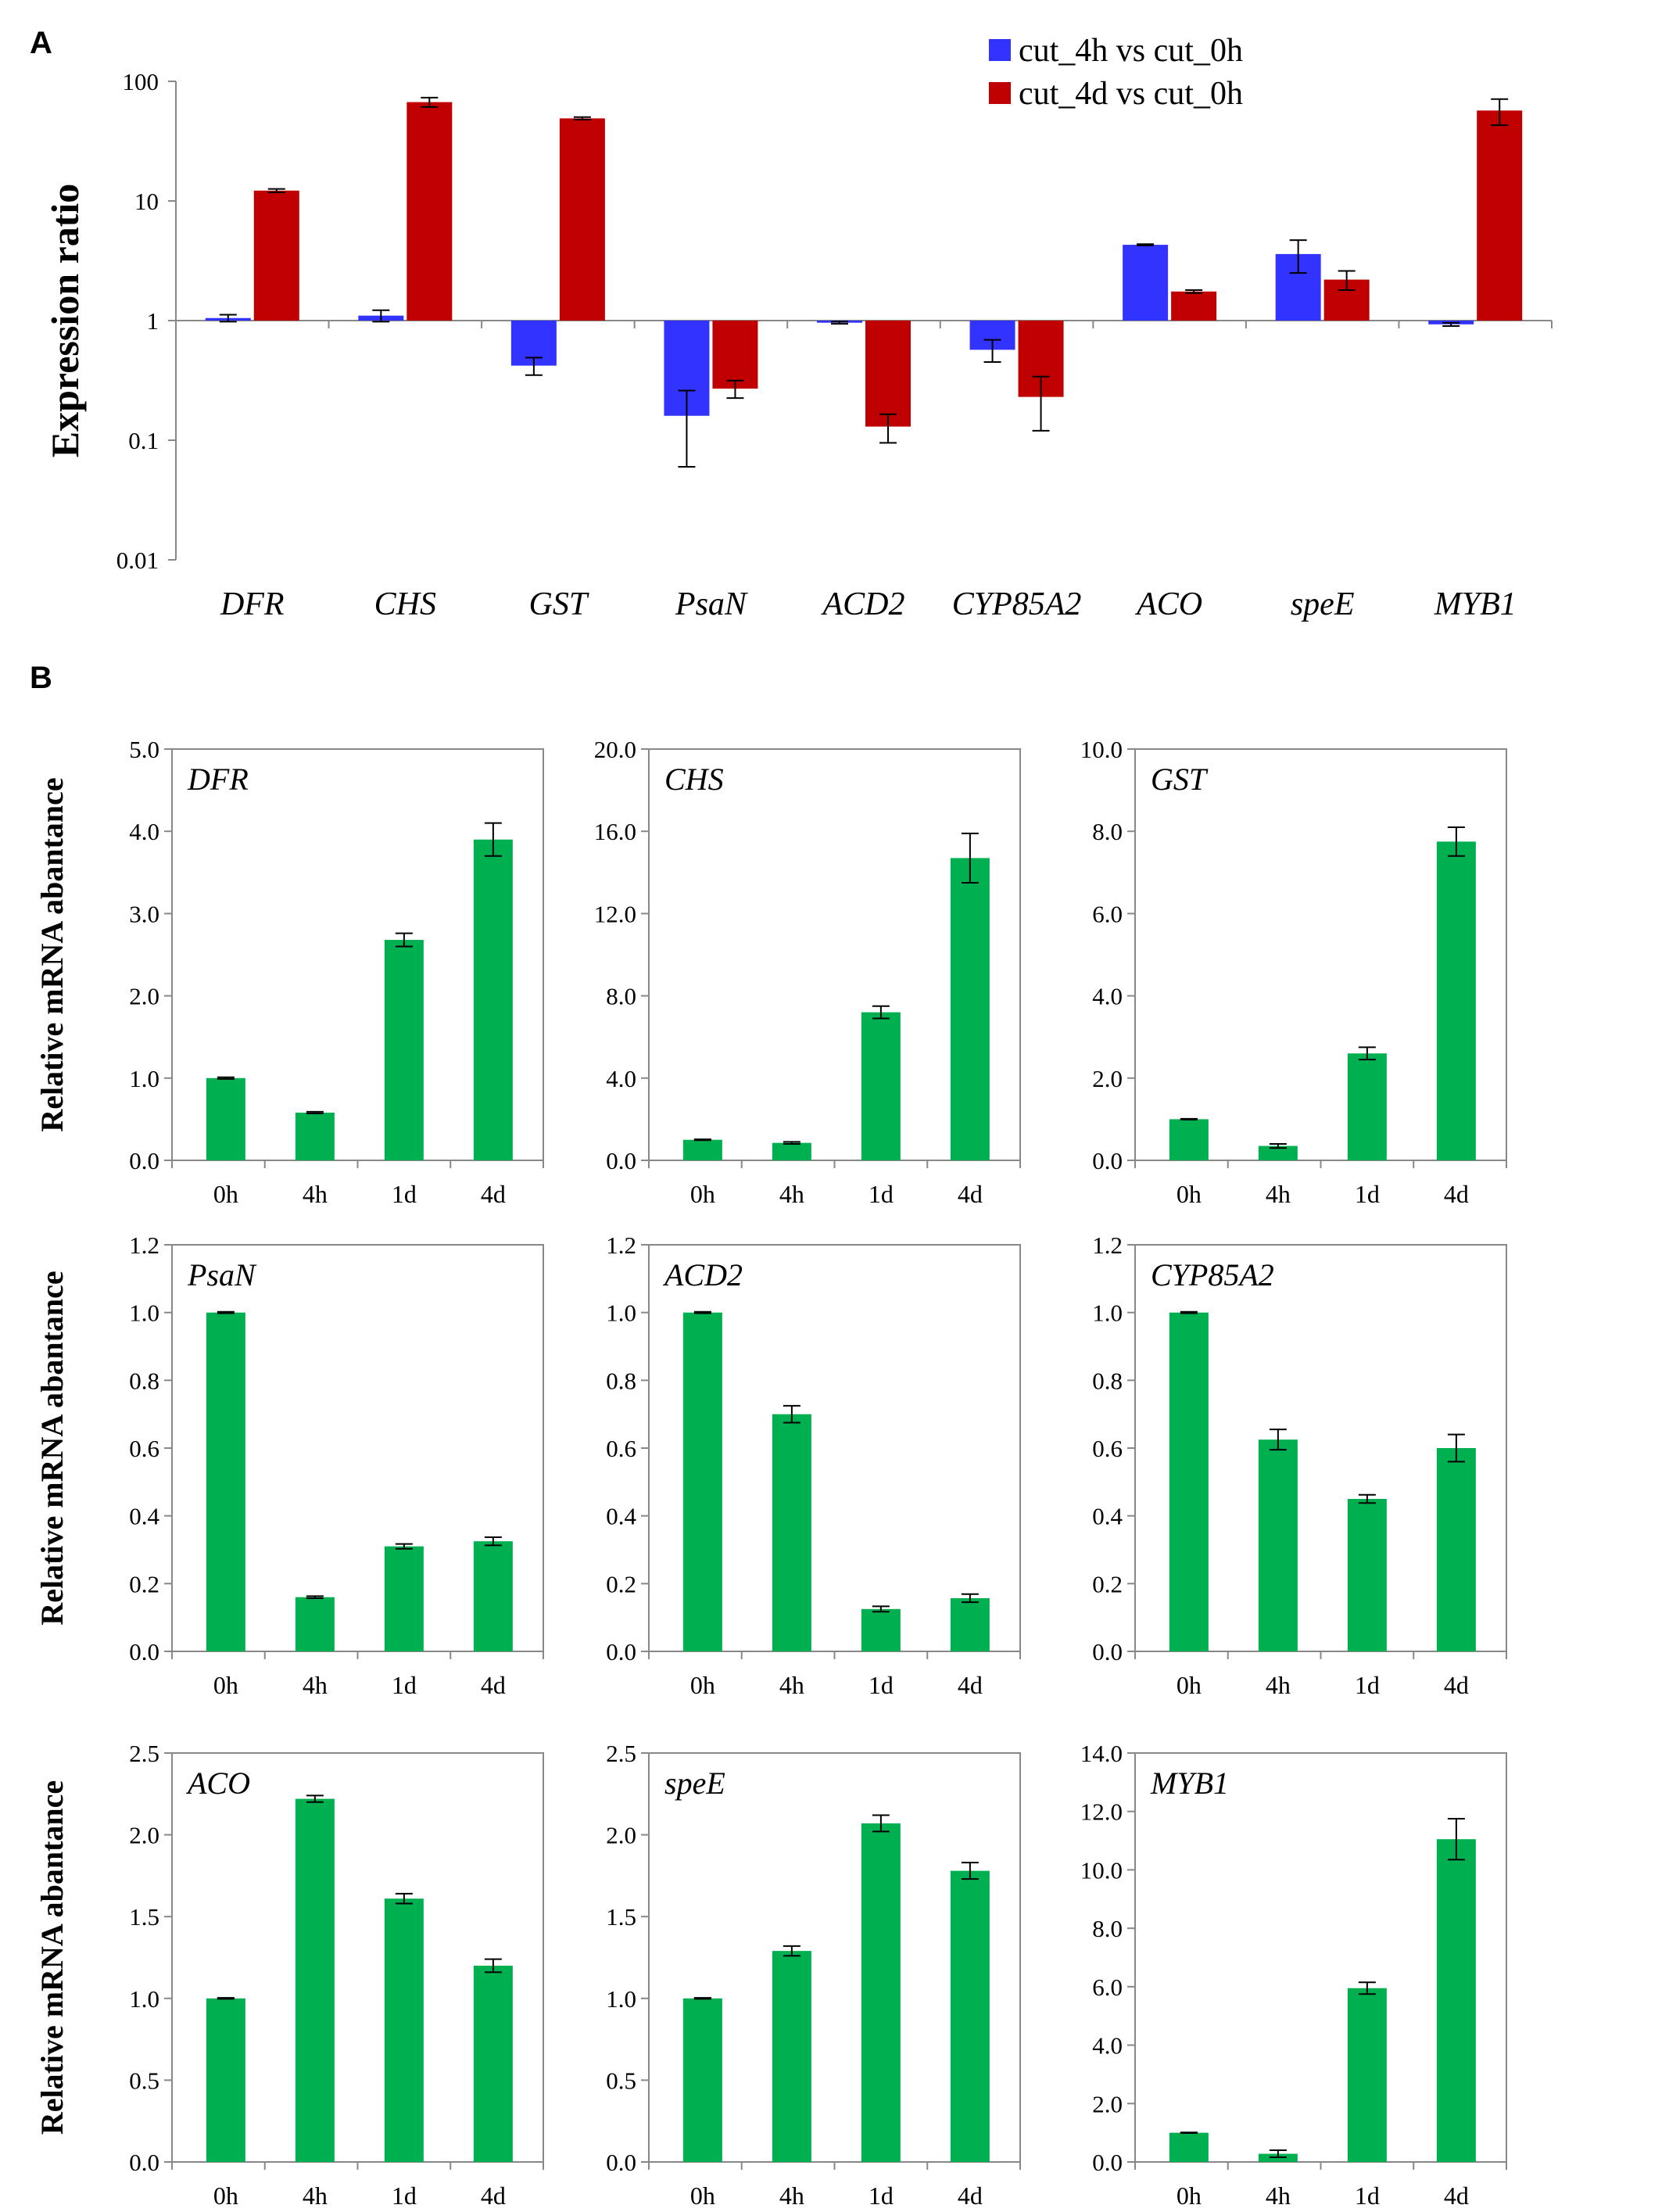 The image size is (1669, 2212). I want to click on bar-cut-4d-acd2, so click(888, 374).